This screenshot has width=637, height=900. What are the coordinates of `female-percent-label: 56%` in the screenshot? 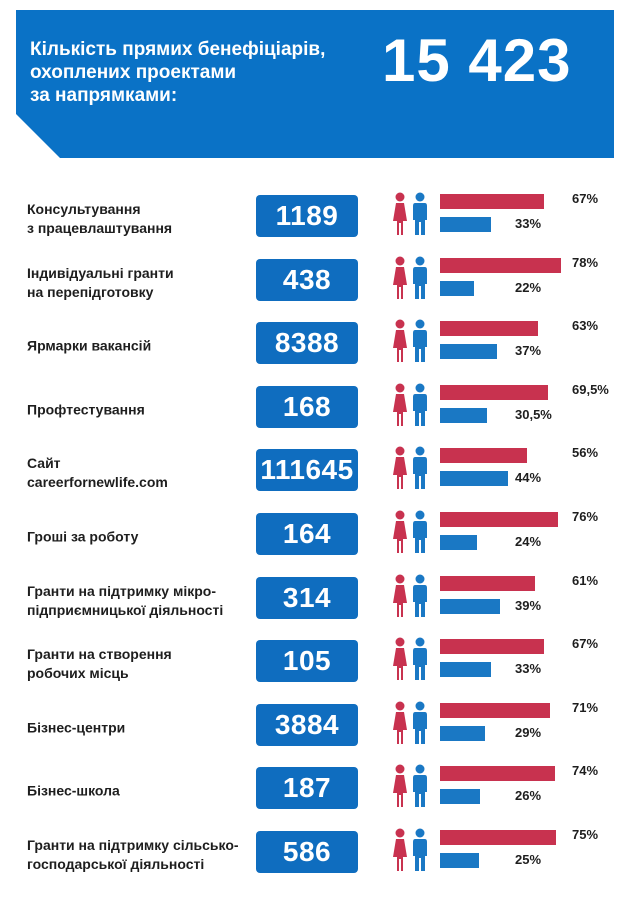 It's located at (585, 453).